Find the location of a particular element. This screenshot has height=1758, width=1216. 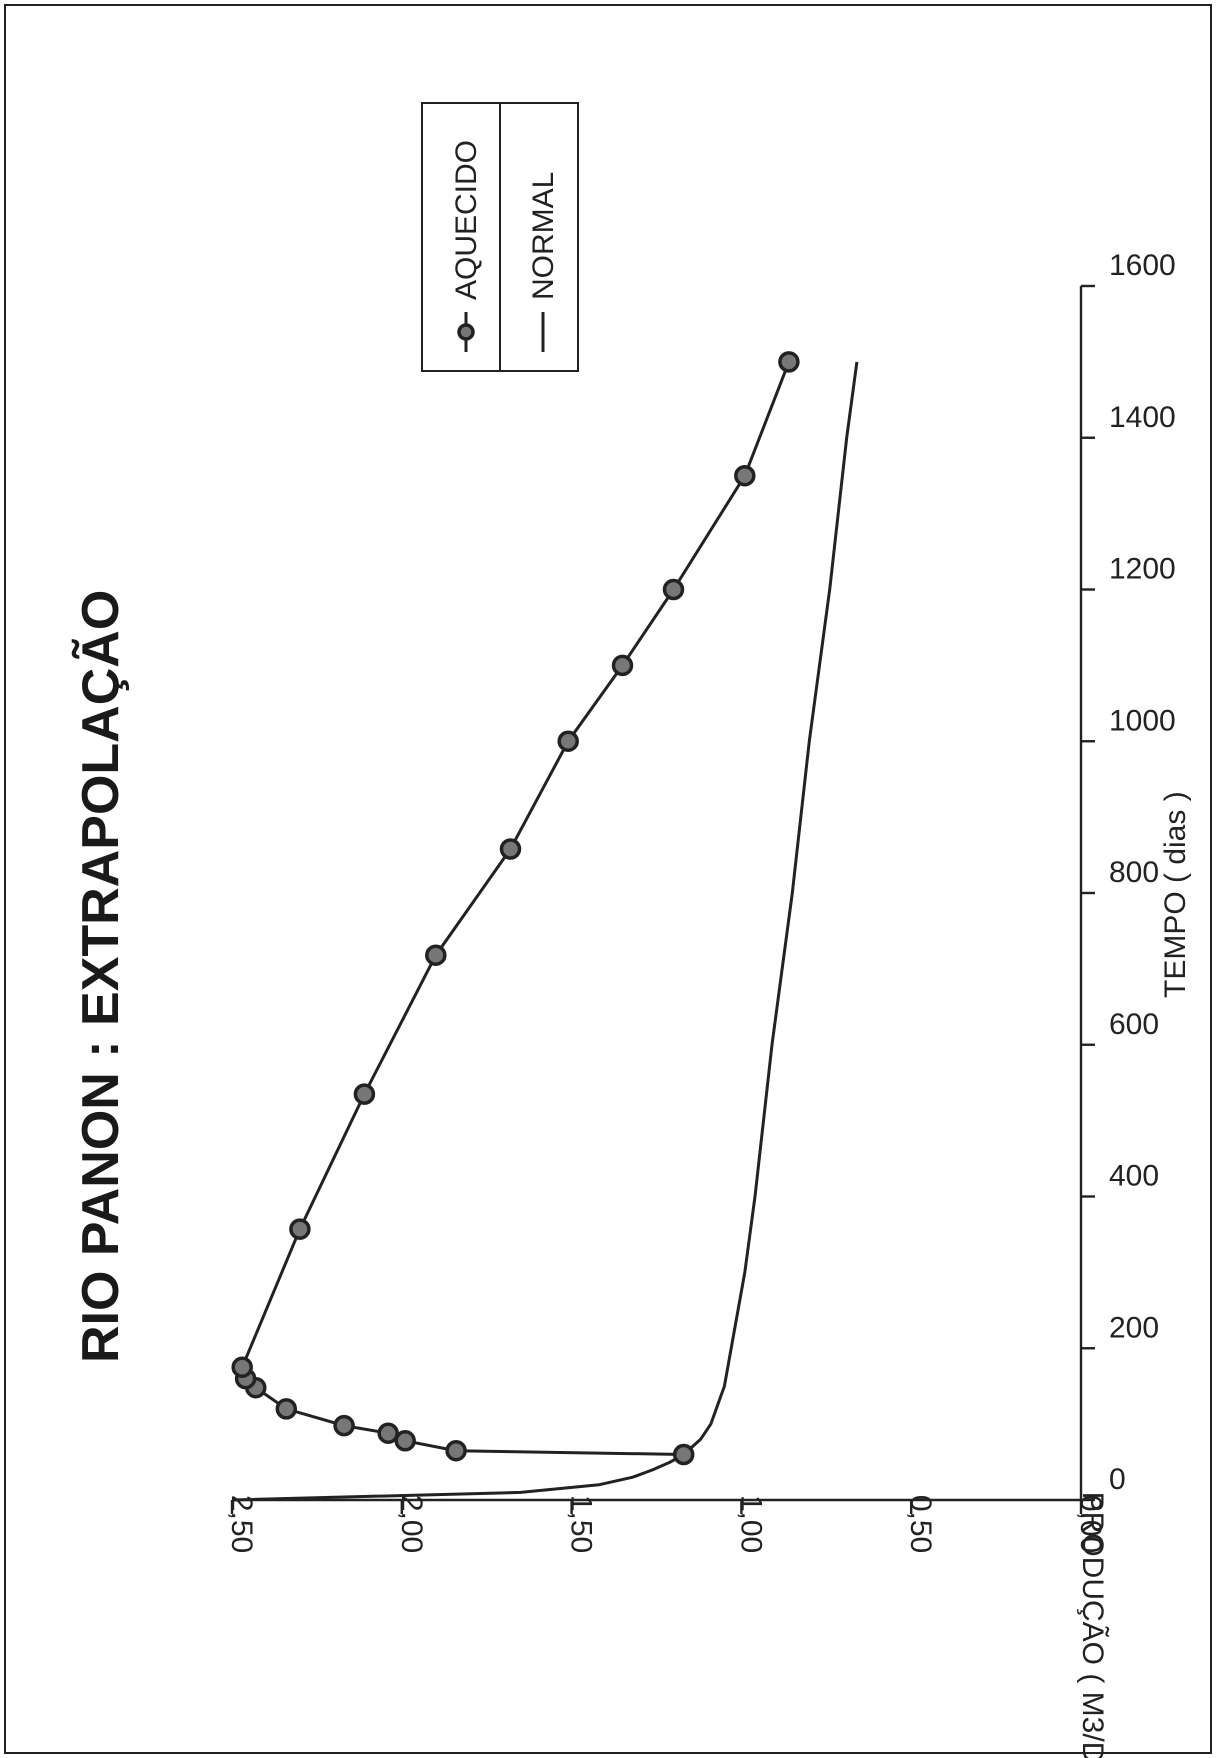

chart-title: RIO PANON : EXTRAPOLAÇÃO is located at coordinates (100, 976).